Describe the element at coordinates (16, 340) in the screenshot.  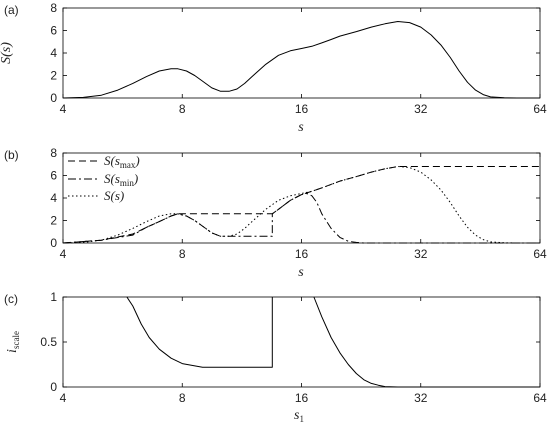
I see `panel-c-ylabel-sub: scale` at that location.